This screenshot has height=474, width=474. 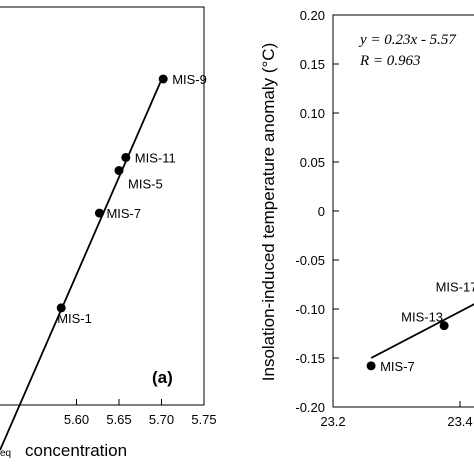 I want to click on y-tick-label-b: -0.20, so click(x=310, y=407).